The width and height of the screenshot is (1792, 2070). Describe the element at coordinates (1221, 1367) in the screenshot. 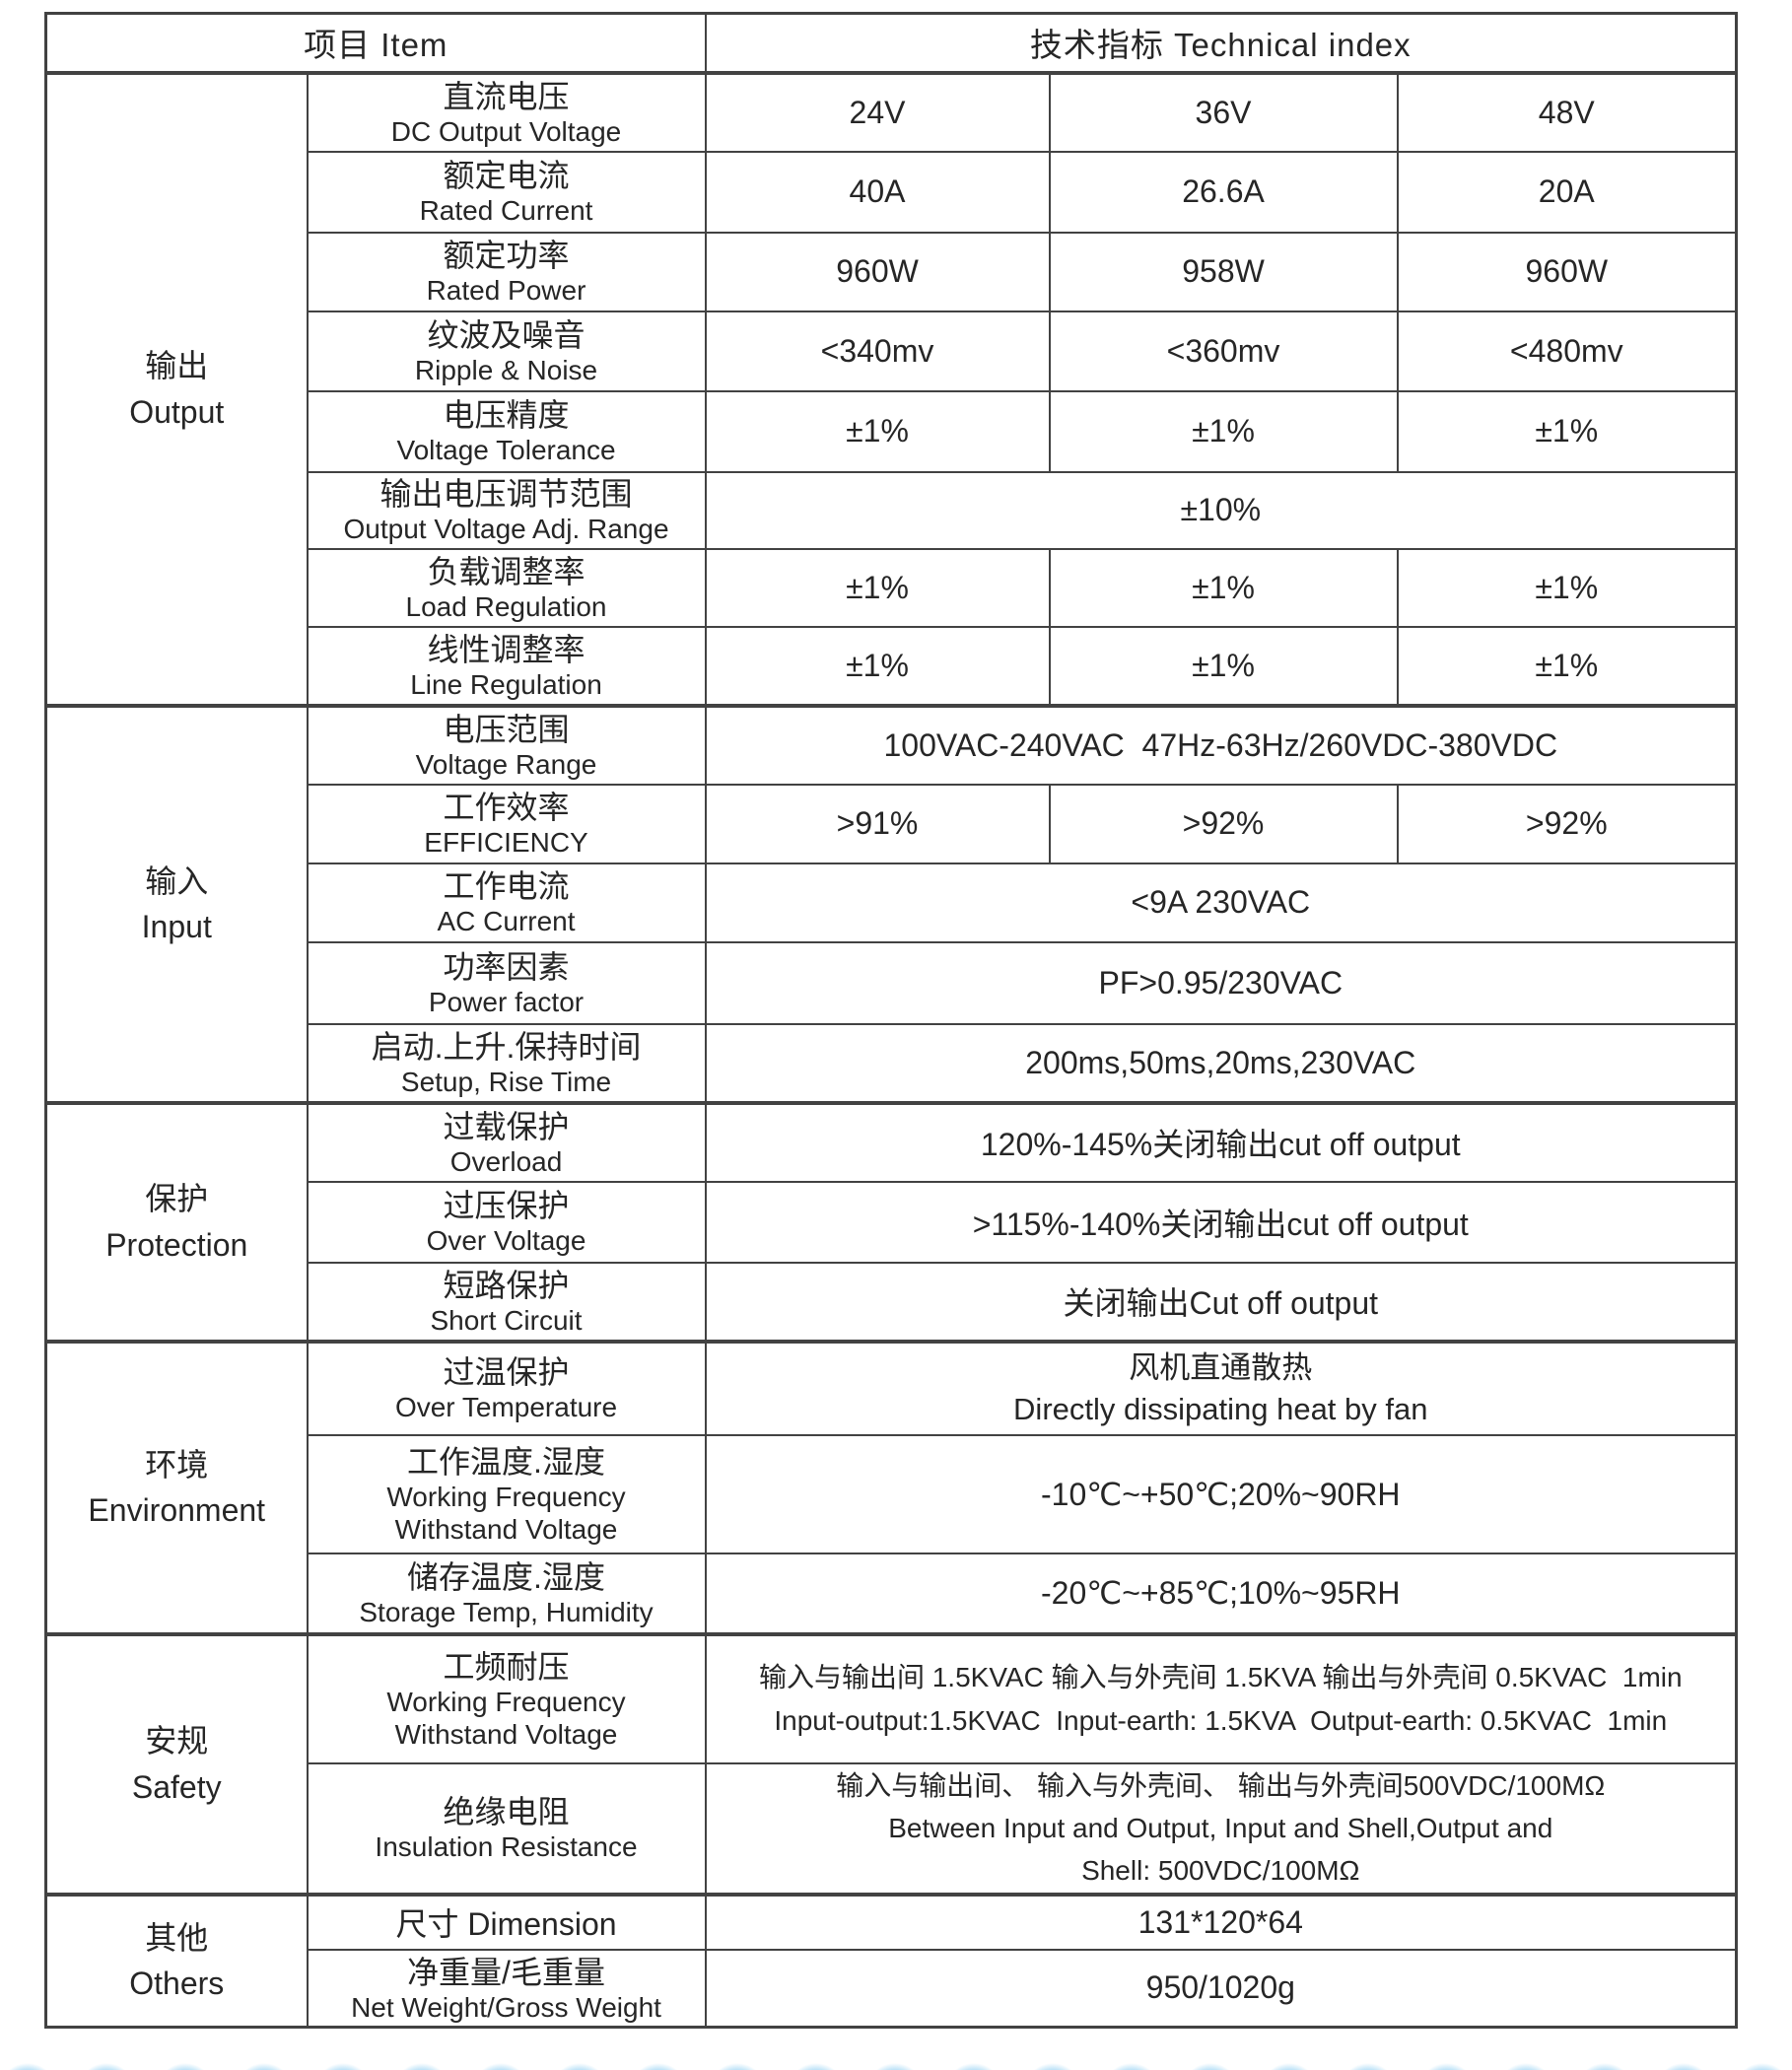

I see `value-line-zh: 风机直通散热` at that location.